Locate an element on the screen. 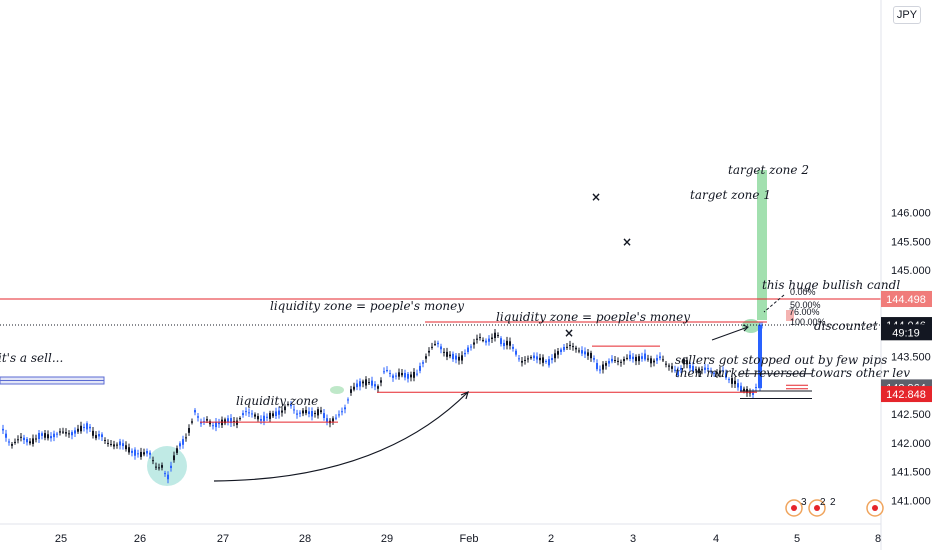 This screenshot has width=932, height=550. fib-label-50: 50.00% is located at coordinates (805, 305).